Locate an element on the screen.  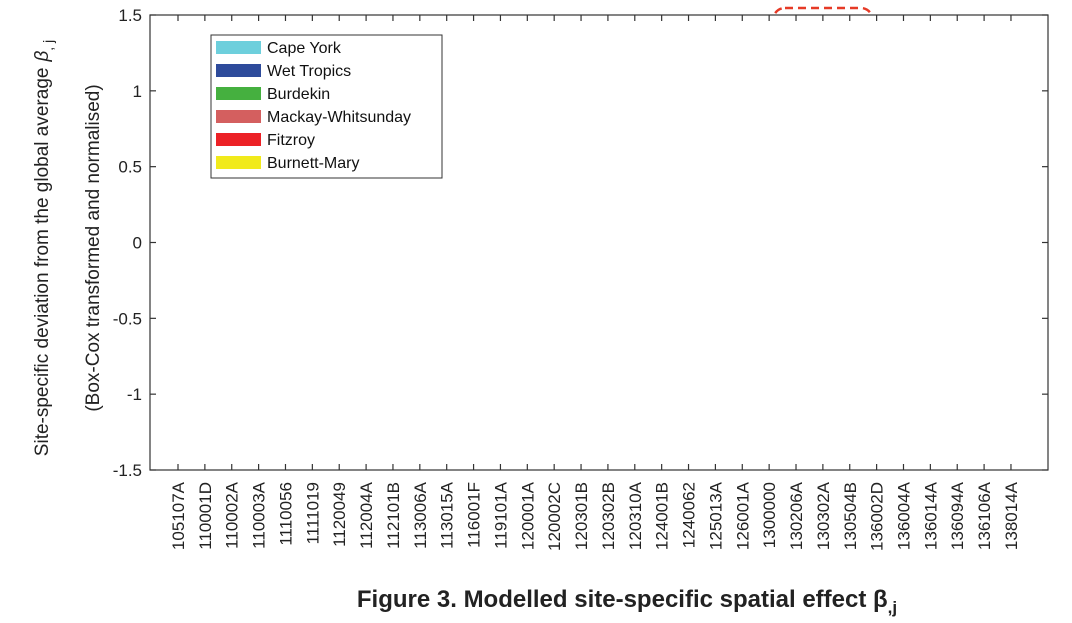
x-tick-label: 1240062 is located at coordinates (689, 515).